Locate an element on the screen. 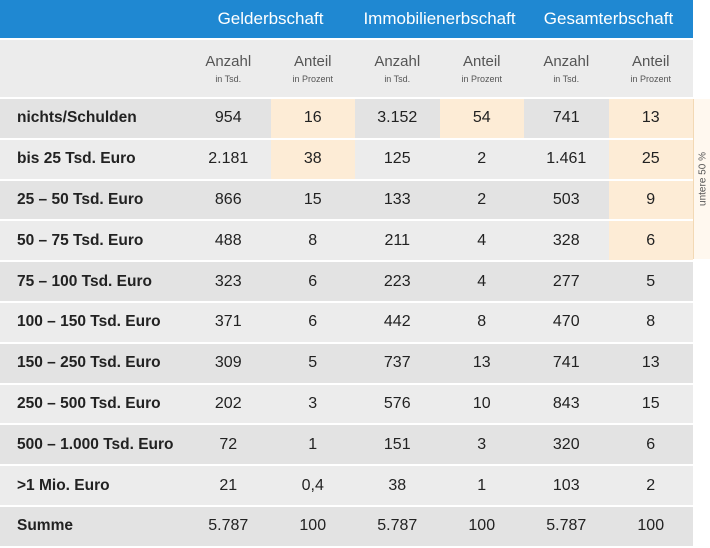 The width and height of the screenshot is (710, 548). row-label: nichts/Schulden is located at coordinates (93, 118).